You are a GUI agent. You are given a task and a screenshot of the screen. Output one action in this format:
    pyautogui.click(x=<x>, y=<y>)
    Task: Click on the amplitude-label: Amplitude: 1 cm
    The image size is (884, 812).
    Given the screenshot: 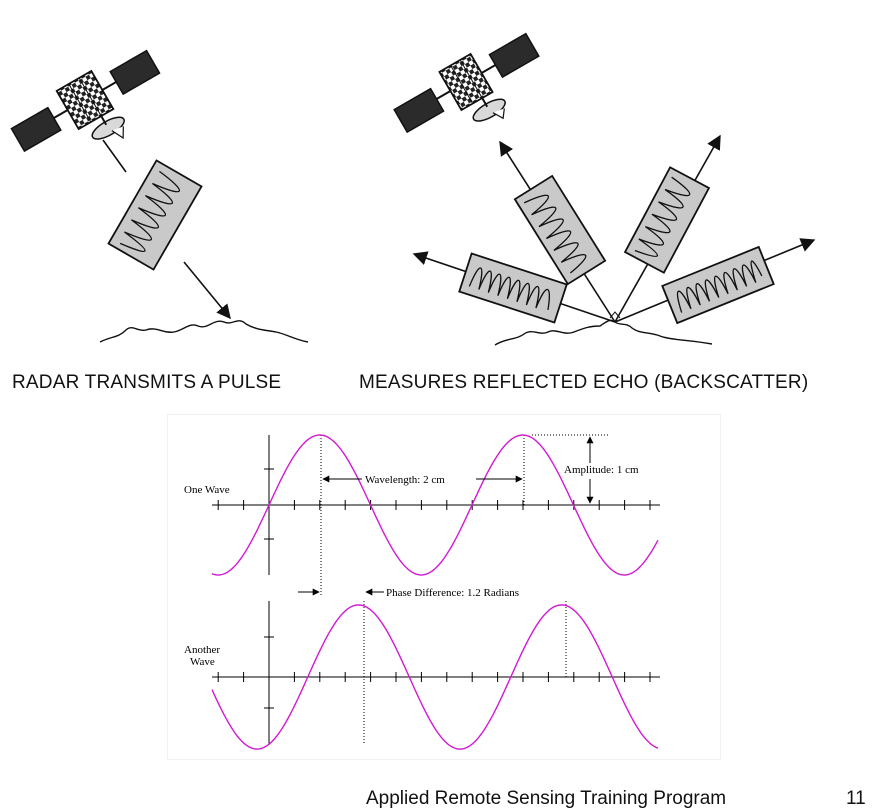 What is the action you would take?
    pyautogui.click(x=601, y=470)
    